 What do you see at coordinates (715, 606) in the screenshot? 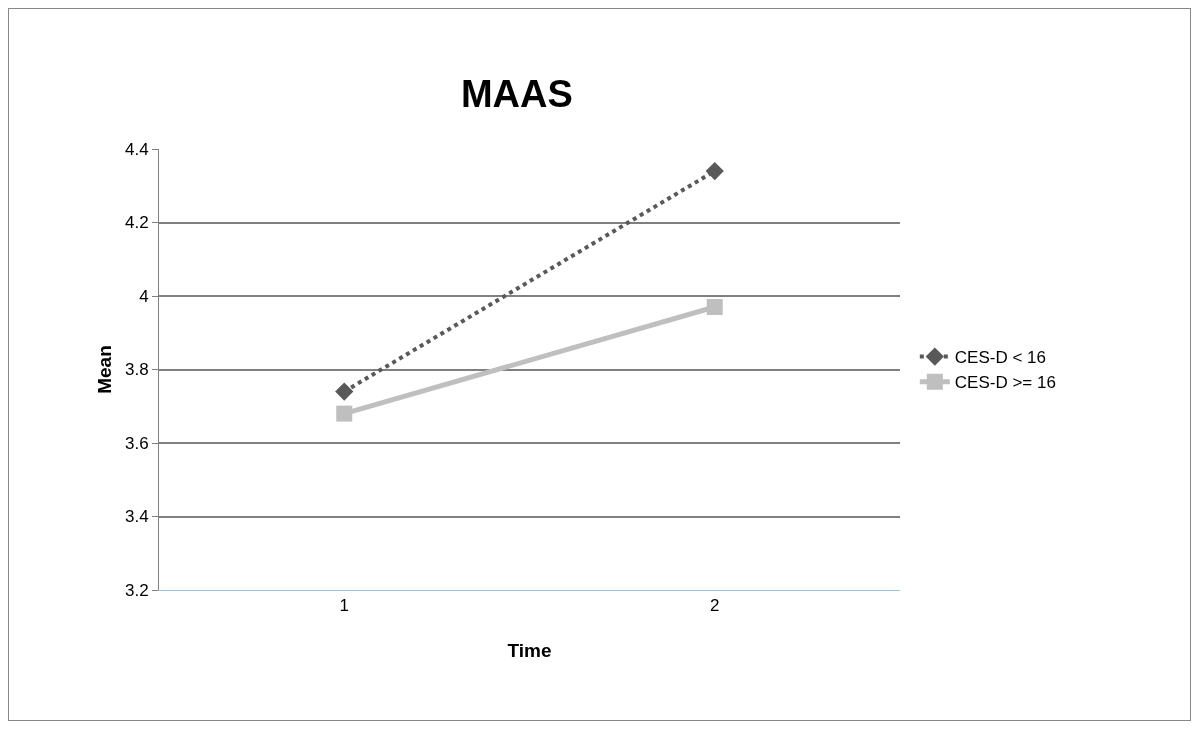
I see `x-tick-label: 2` at bounding box center [715, 606].